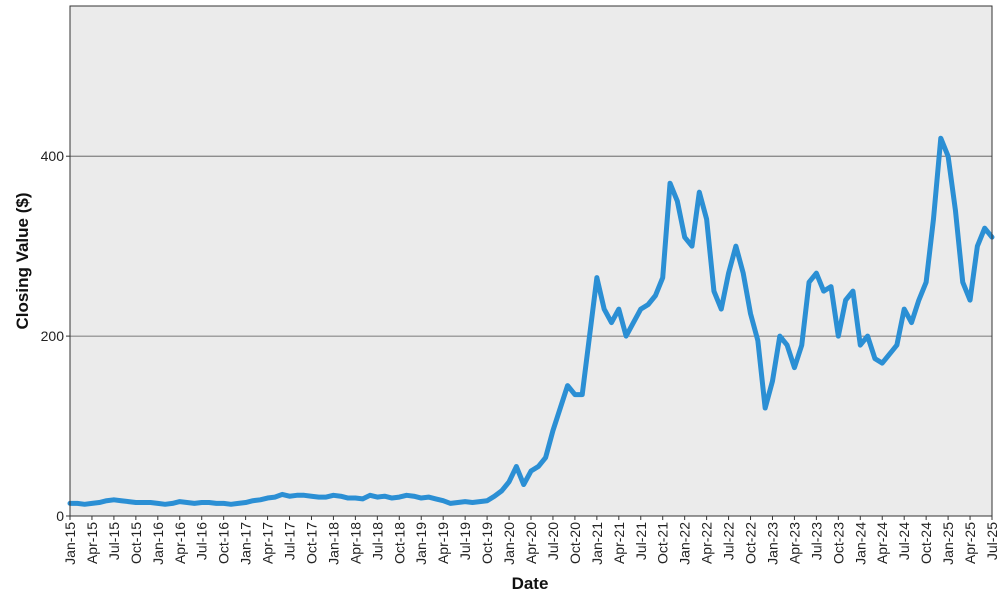 The height and width of the screenshot is (600, 1000). What do you see at coordinates (751, 543) in the screenshot?
I see `x-tick-label: Oct-22` at bounding box center [751, 543].